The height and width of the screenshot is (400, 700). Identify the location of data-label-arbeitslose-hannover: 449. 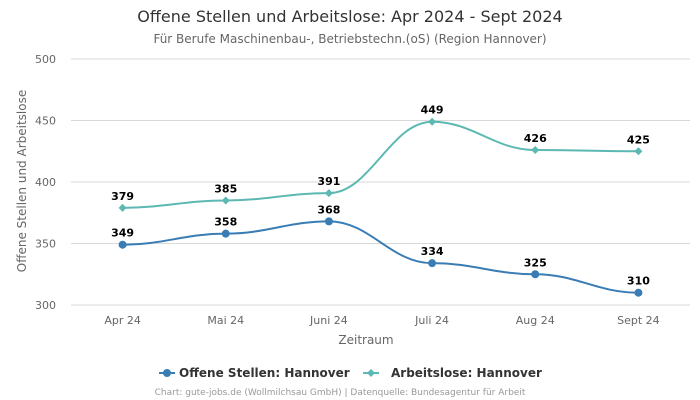
(432, 110).